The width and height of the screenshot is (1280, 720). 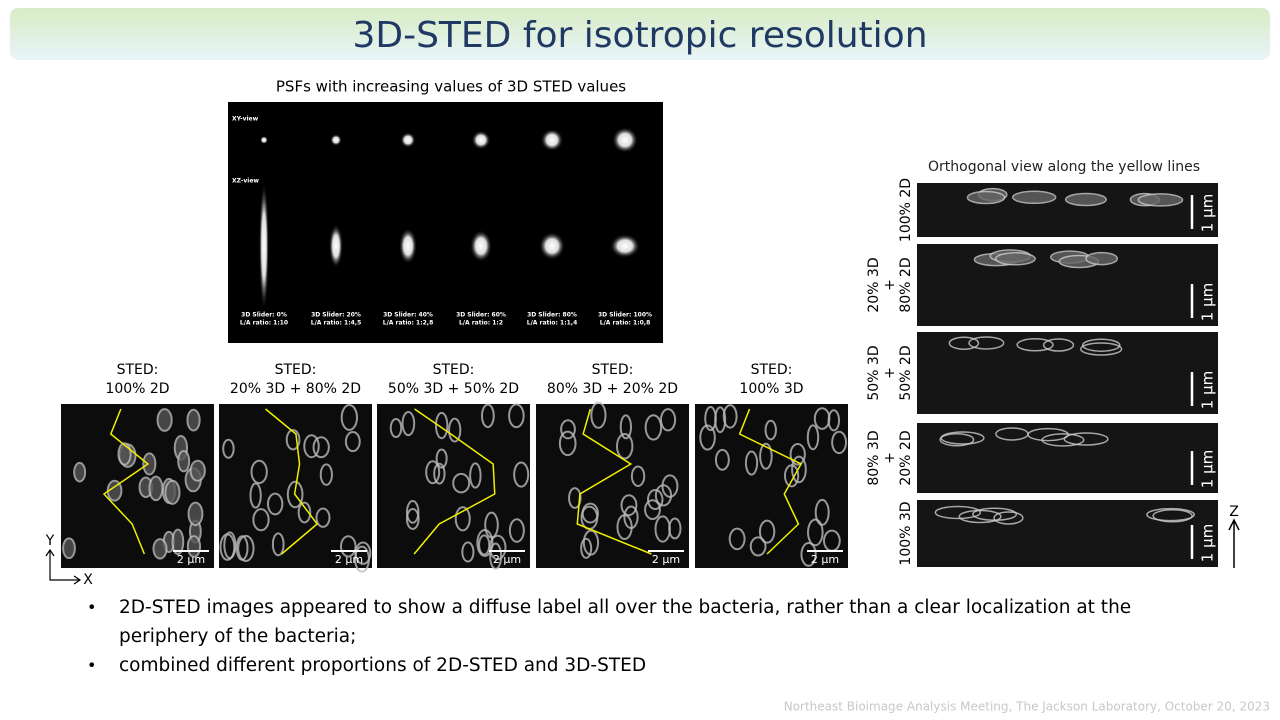 I want to click on orthogonal-row-label: +, so click(x=890, y=285).